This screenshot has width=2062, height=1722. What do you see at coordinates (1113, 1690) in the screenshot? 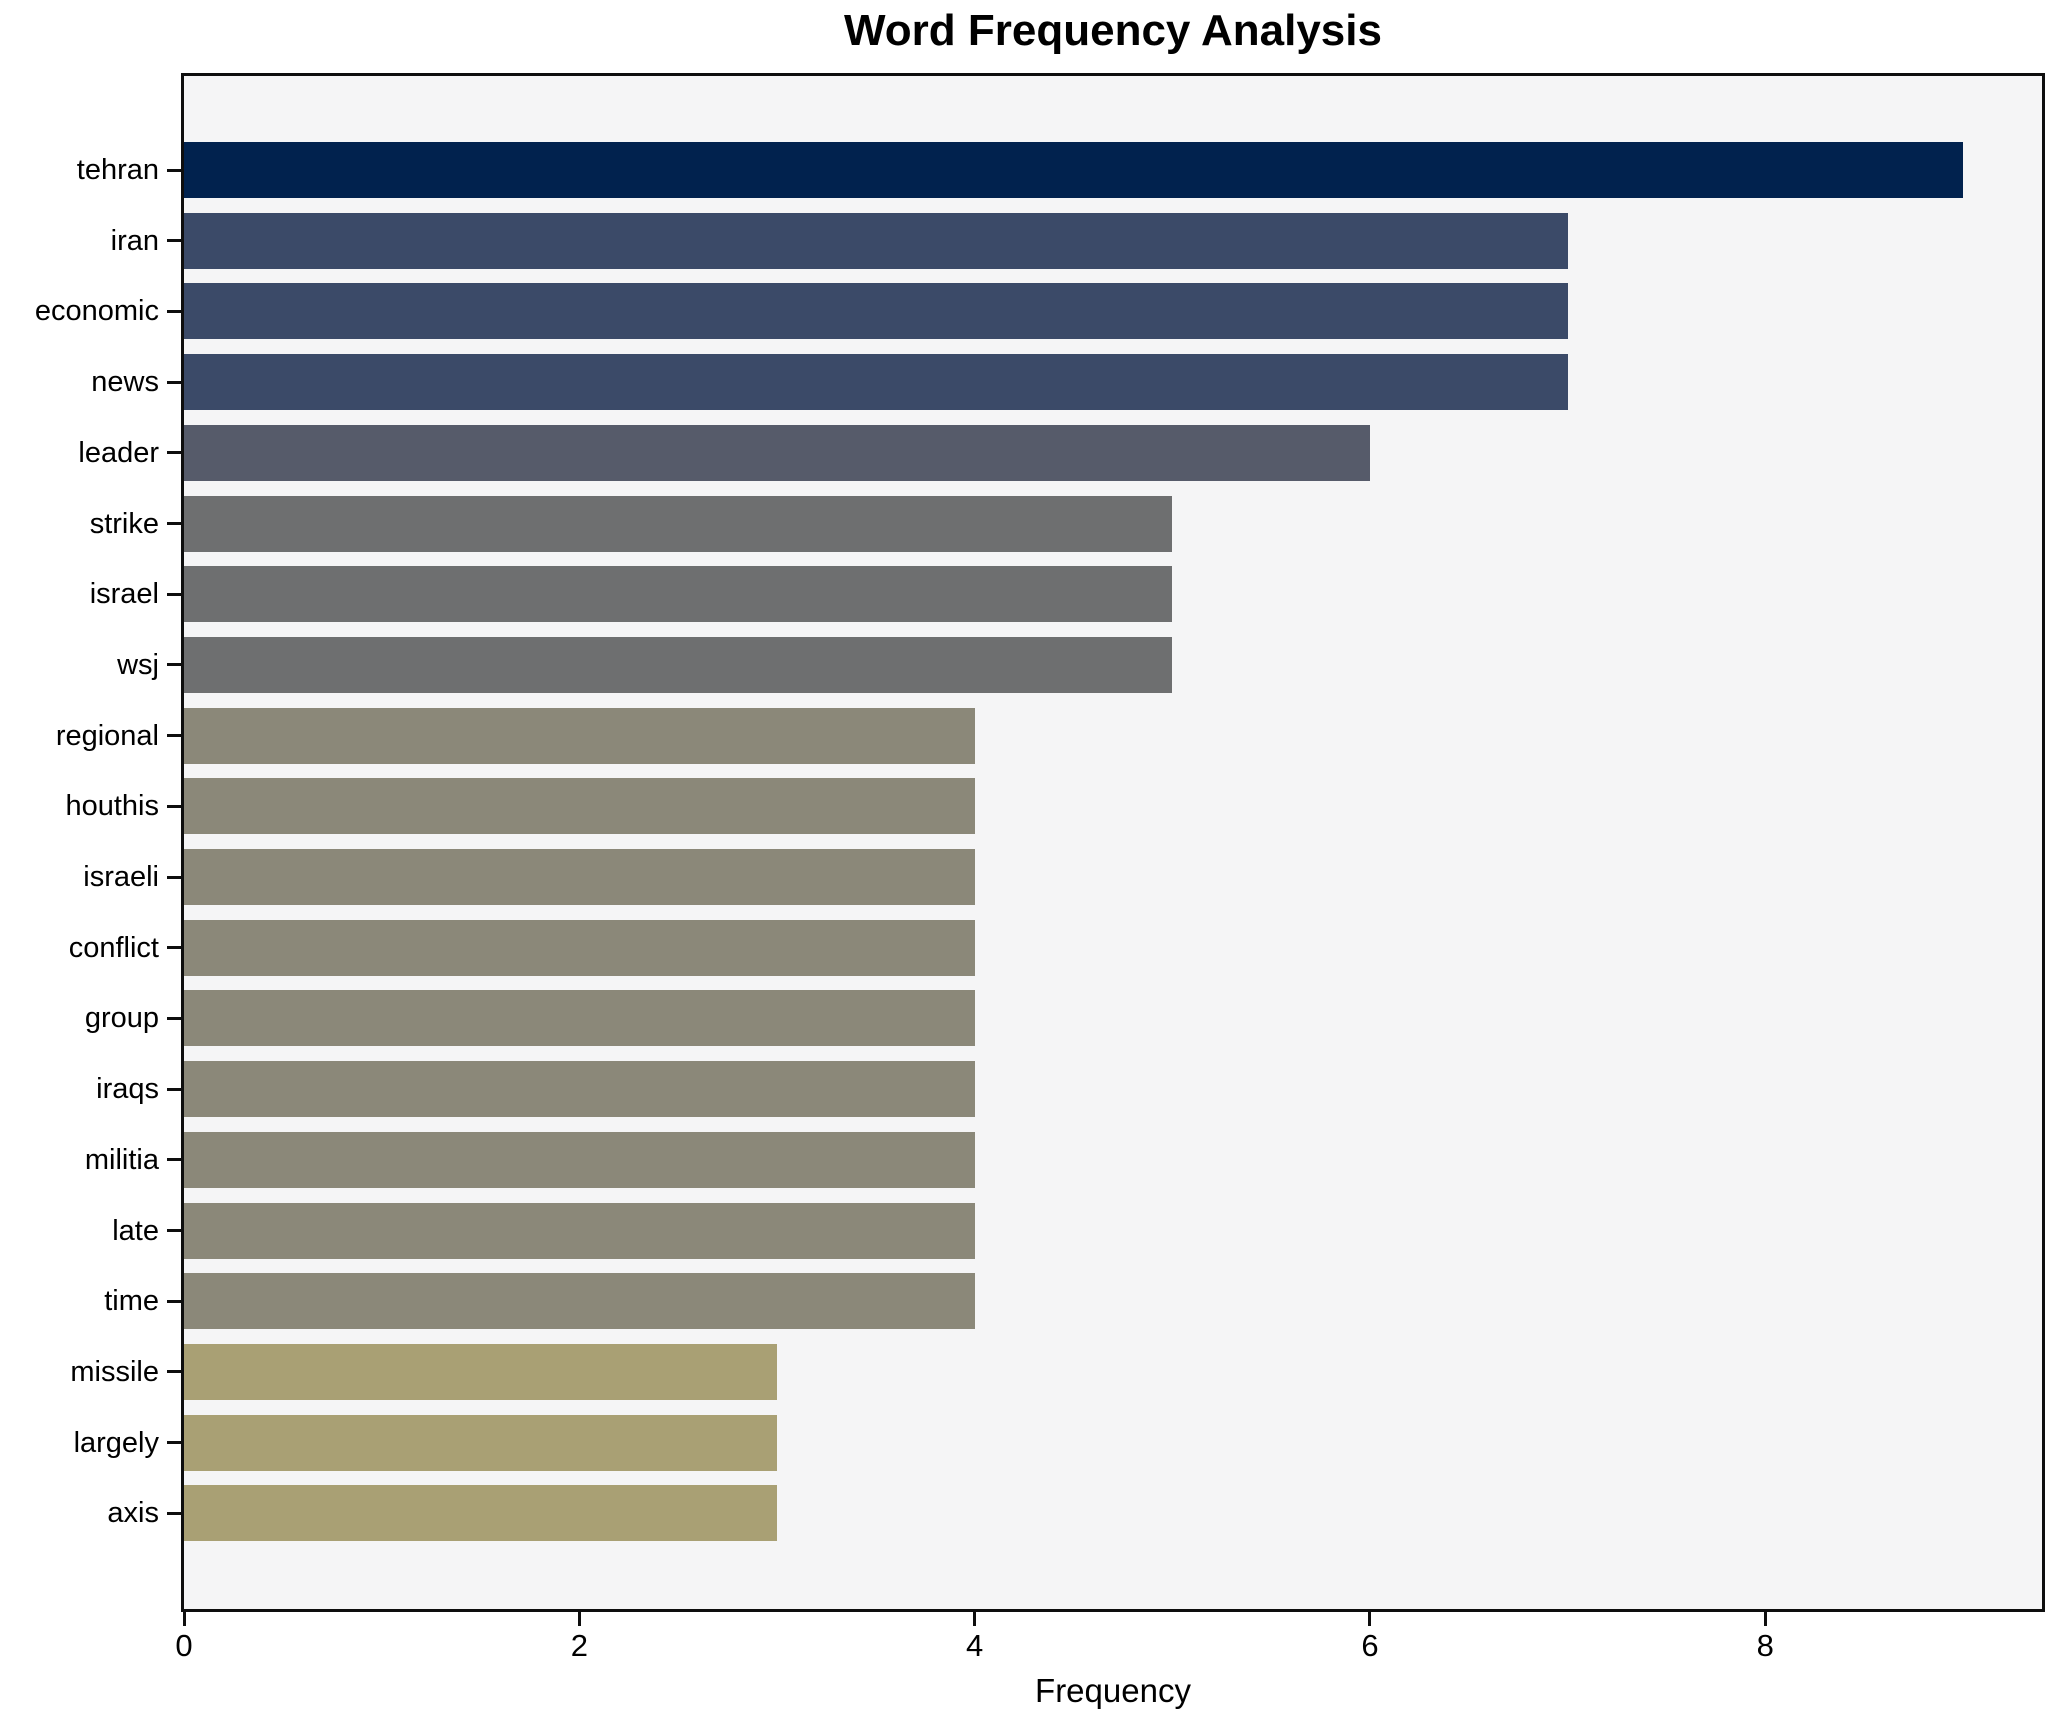
I see `x-axis-label: Frequency` at bounding box center [1113, 1690].